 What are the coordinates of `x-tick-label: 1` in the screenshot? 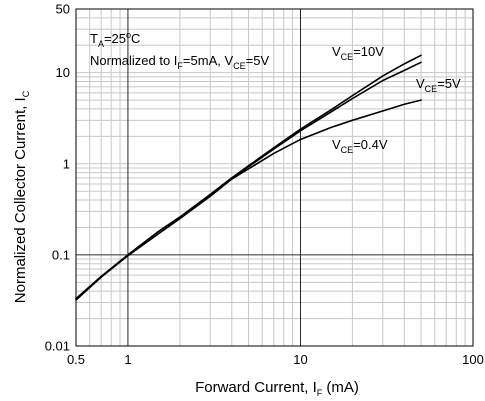 It's located at (127, 359).